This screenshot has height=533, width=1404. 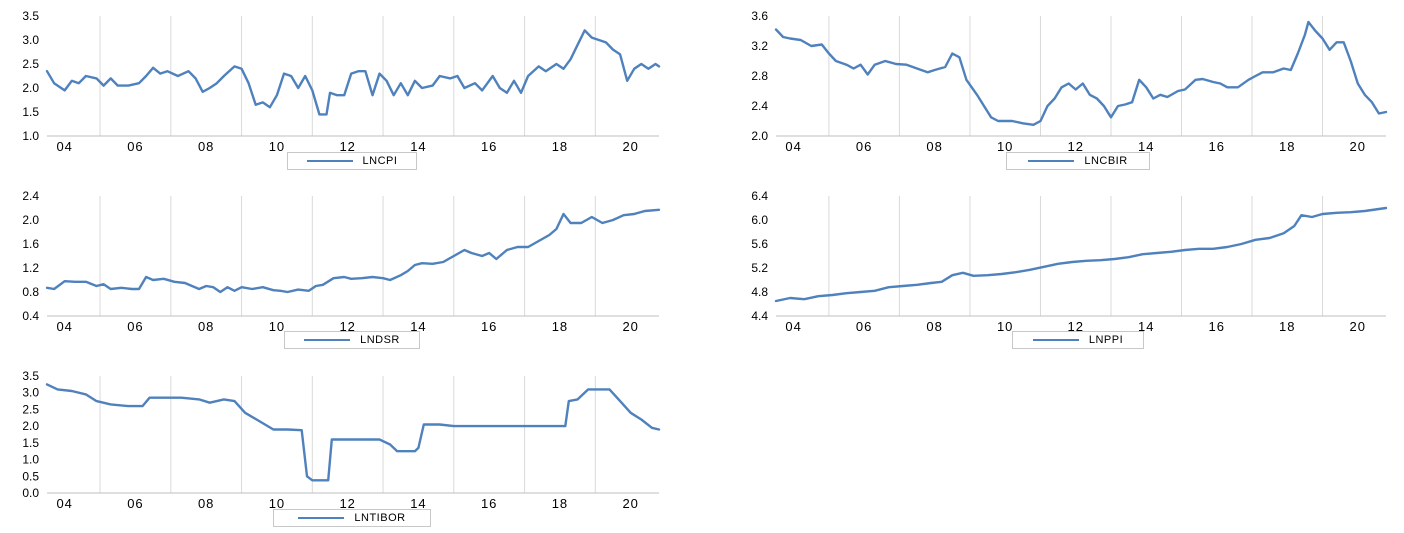 I want to click on y-tick-label: 4.8, so click(x=759, y=292).